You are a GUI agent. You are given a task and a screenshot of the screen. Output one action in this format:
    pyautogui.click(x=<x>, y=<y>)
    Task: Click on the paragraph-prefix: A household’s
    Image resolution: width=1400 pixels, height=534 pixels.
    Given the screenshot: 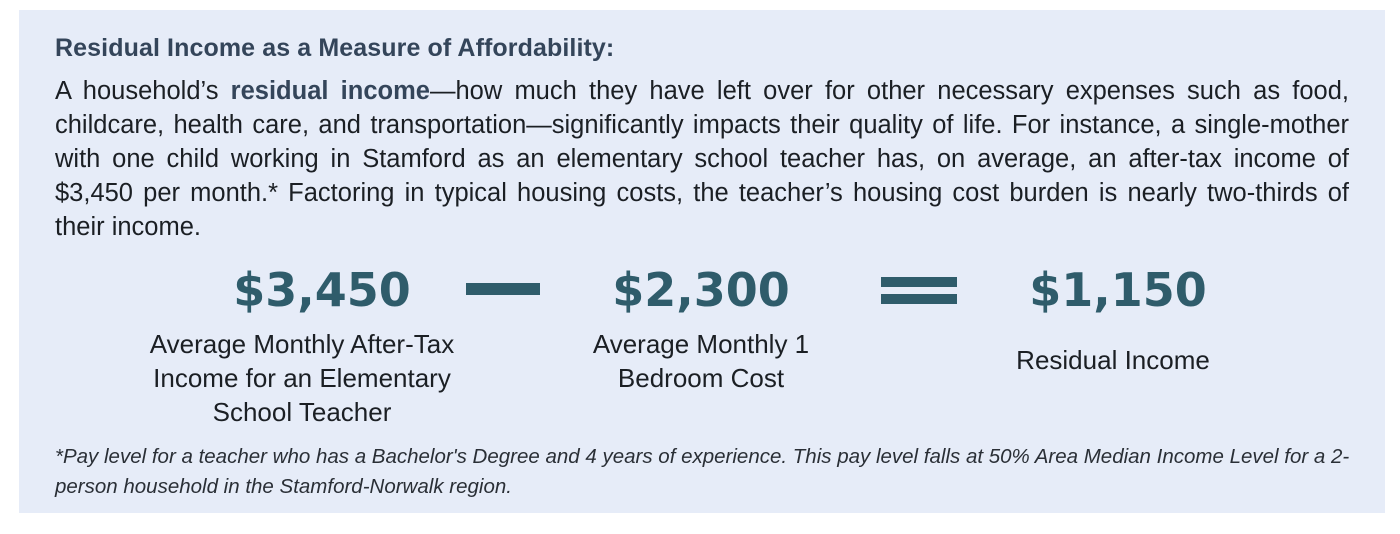 What is the action you would take?
    pyautogui.click(x=143, y=91)
    